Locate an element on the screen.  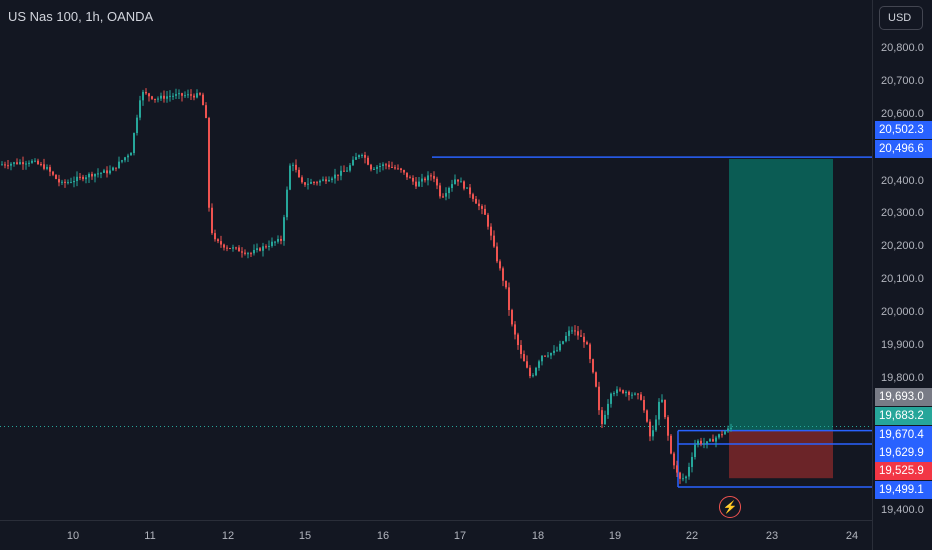
currency-button: USD is located at coordinates (901, 18).